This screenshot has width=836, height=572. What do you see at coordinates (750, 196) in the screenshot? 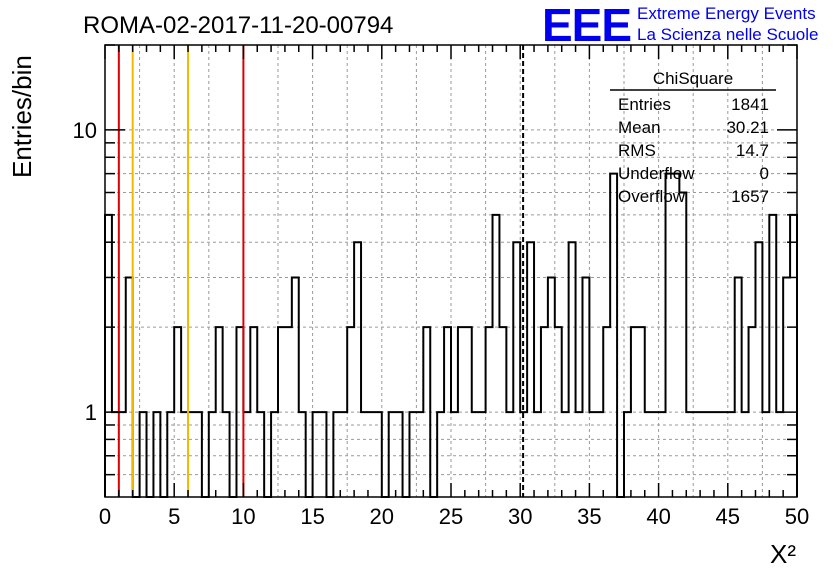
I see `stats-value: 1657` at bounding box center [750, 196].